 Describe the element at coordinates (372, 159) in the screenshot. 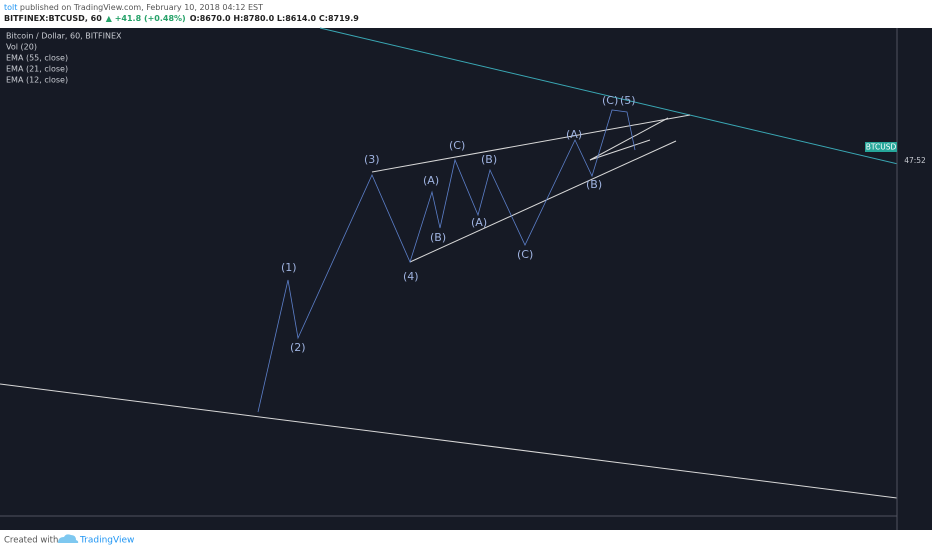

I see `wave-label: (3)` at that location.